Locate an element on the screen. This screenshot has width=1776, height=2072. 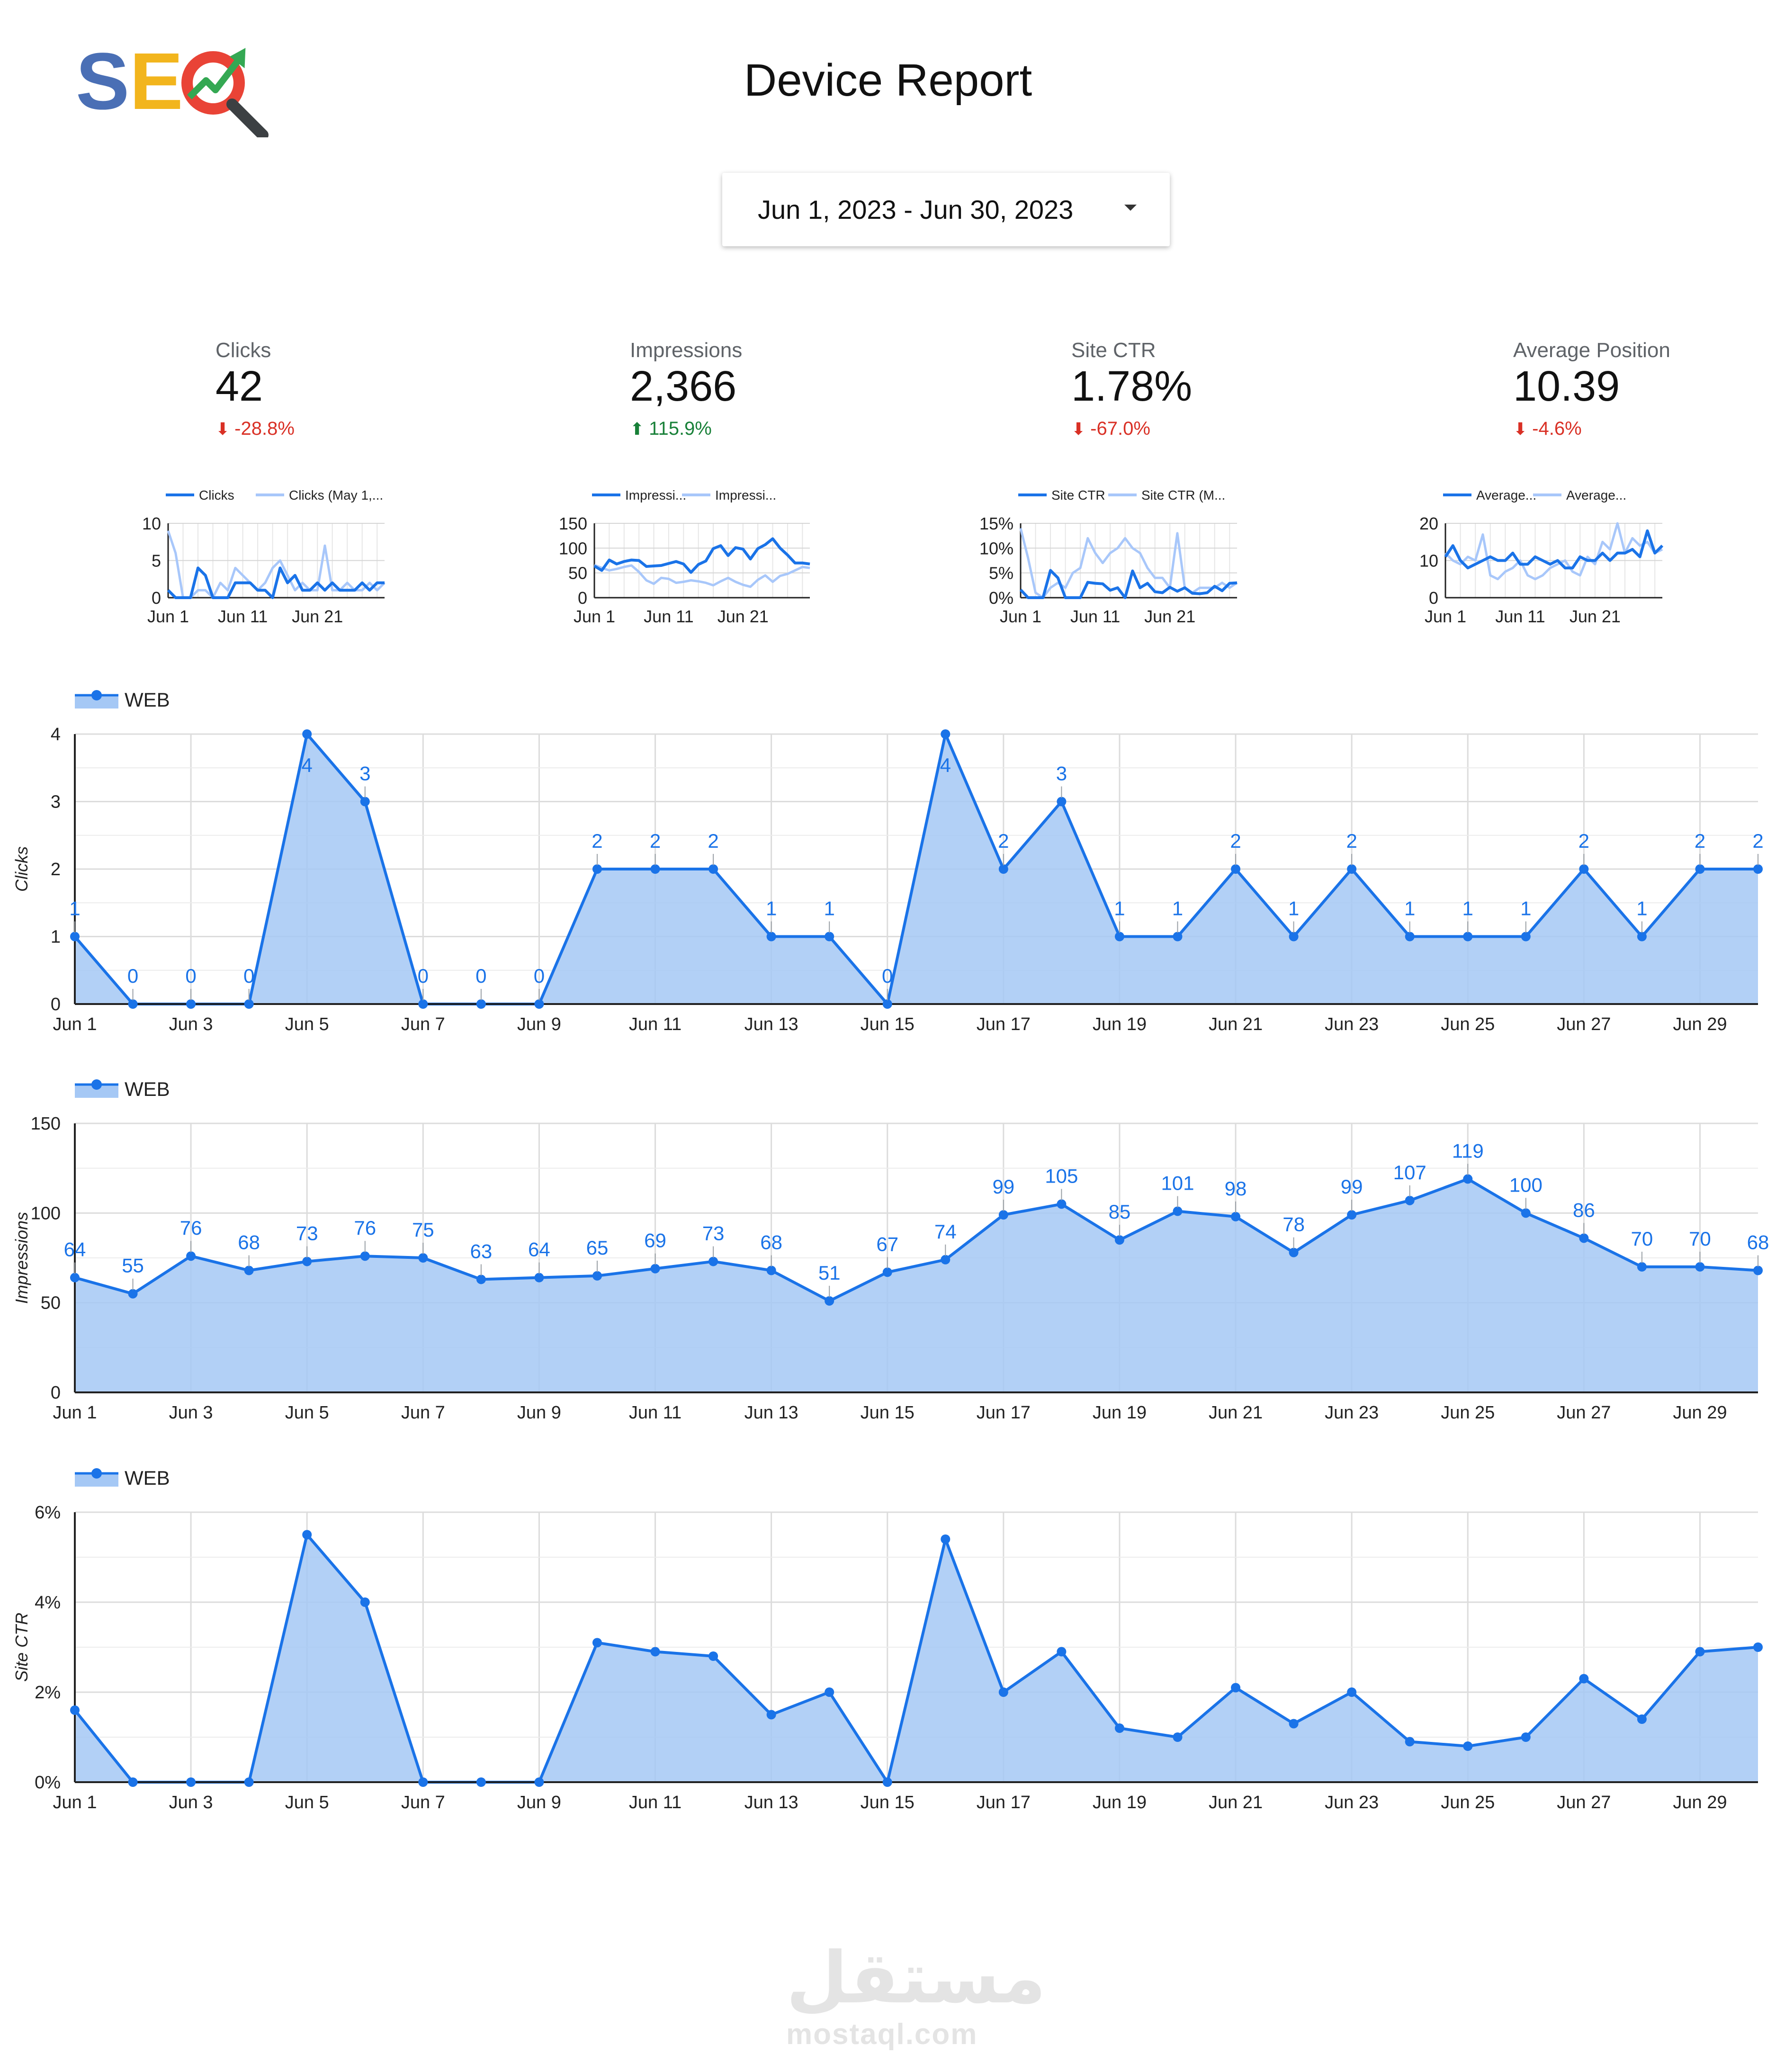
y-tick-label: 50 is located at coordinates (577, 573).